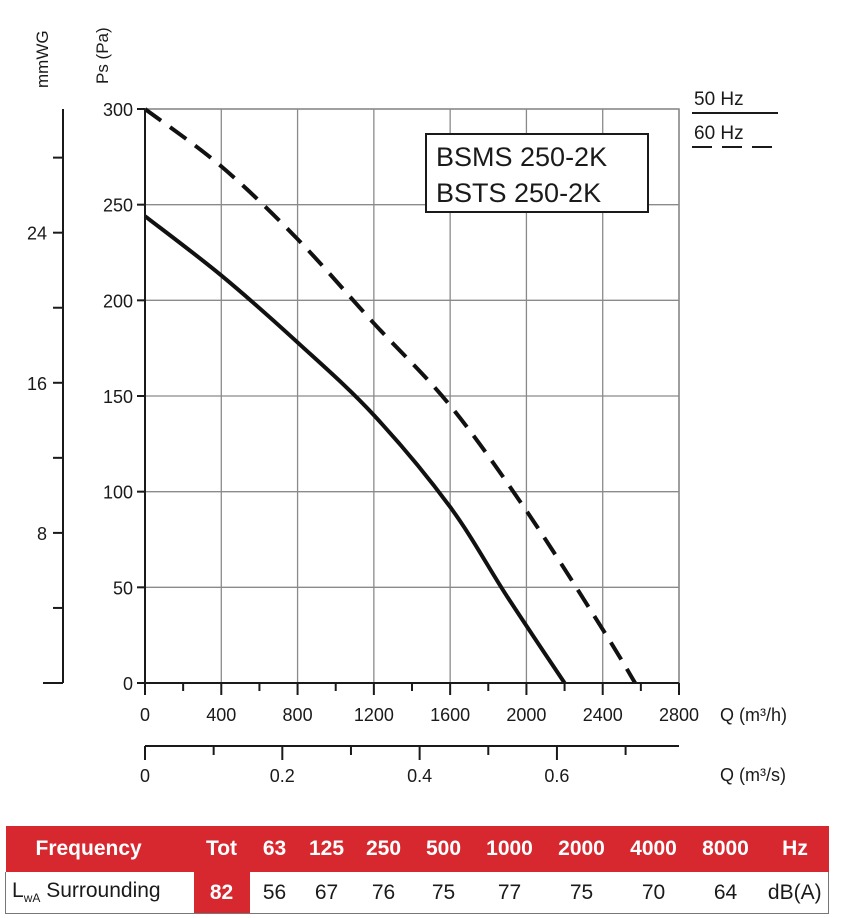 The width and height of the screenshot is (850, 918). What do you see at coordinates (383, 849) in the screenshot?
I see `table-header-cell: 250` at bounding box center [383, 849].